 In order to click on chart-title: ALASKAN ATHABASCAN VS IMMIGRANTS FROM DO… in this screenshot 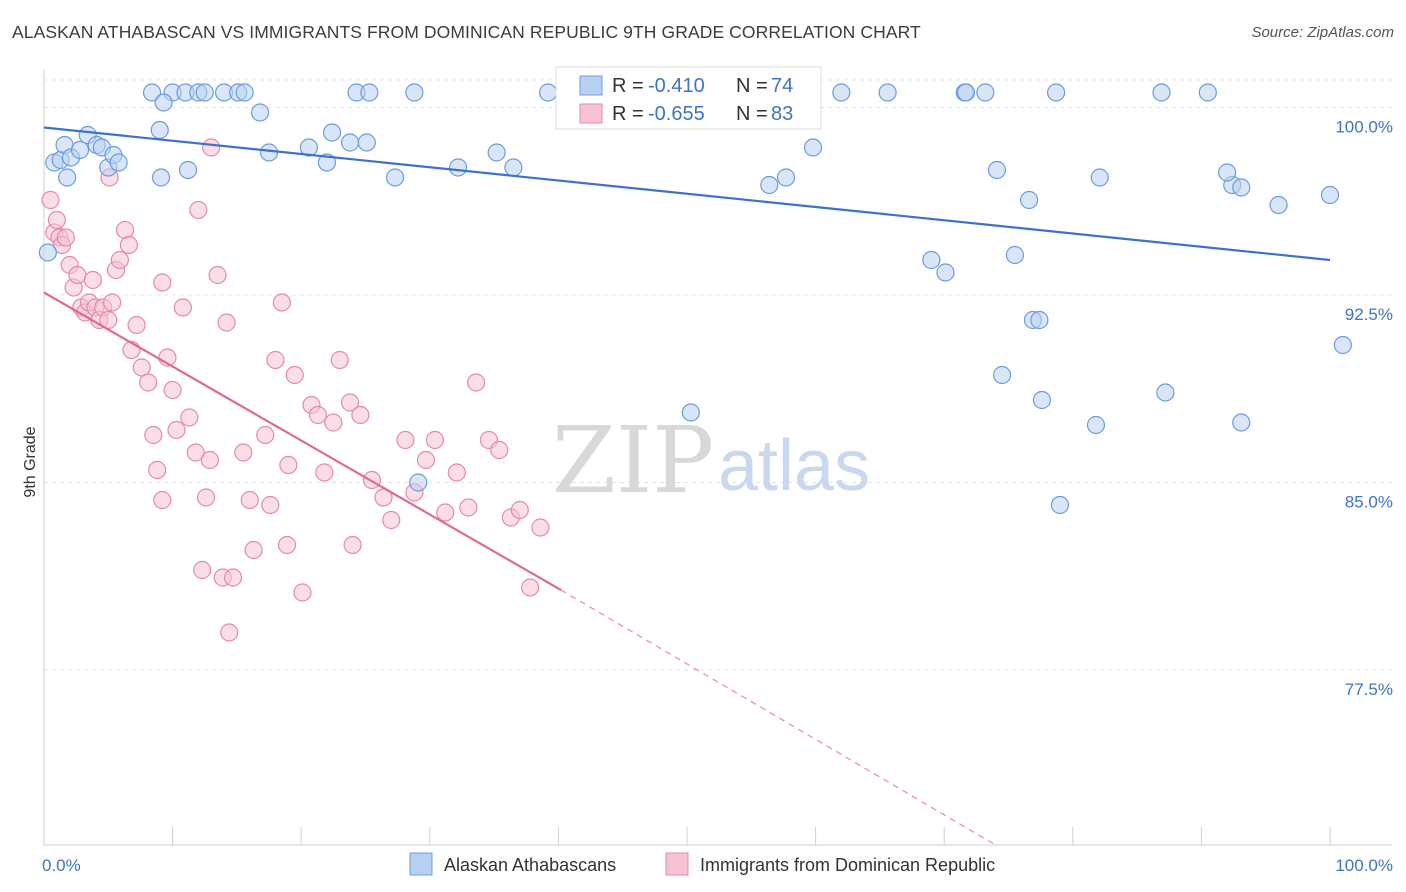, I will do `click(466, 32)`.